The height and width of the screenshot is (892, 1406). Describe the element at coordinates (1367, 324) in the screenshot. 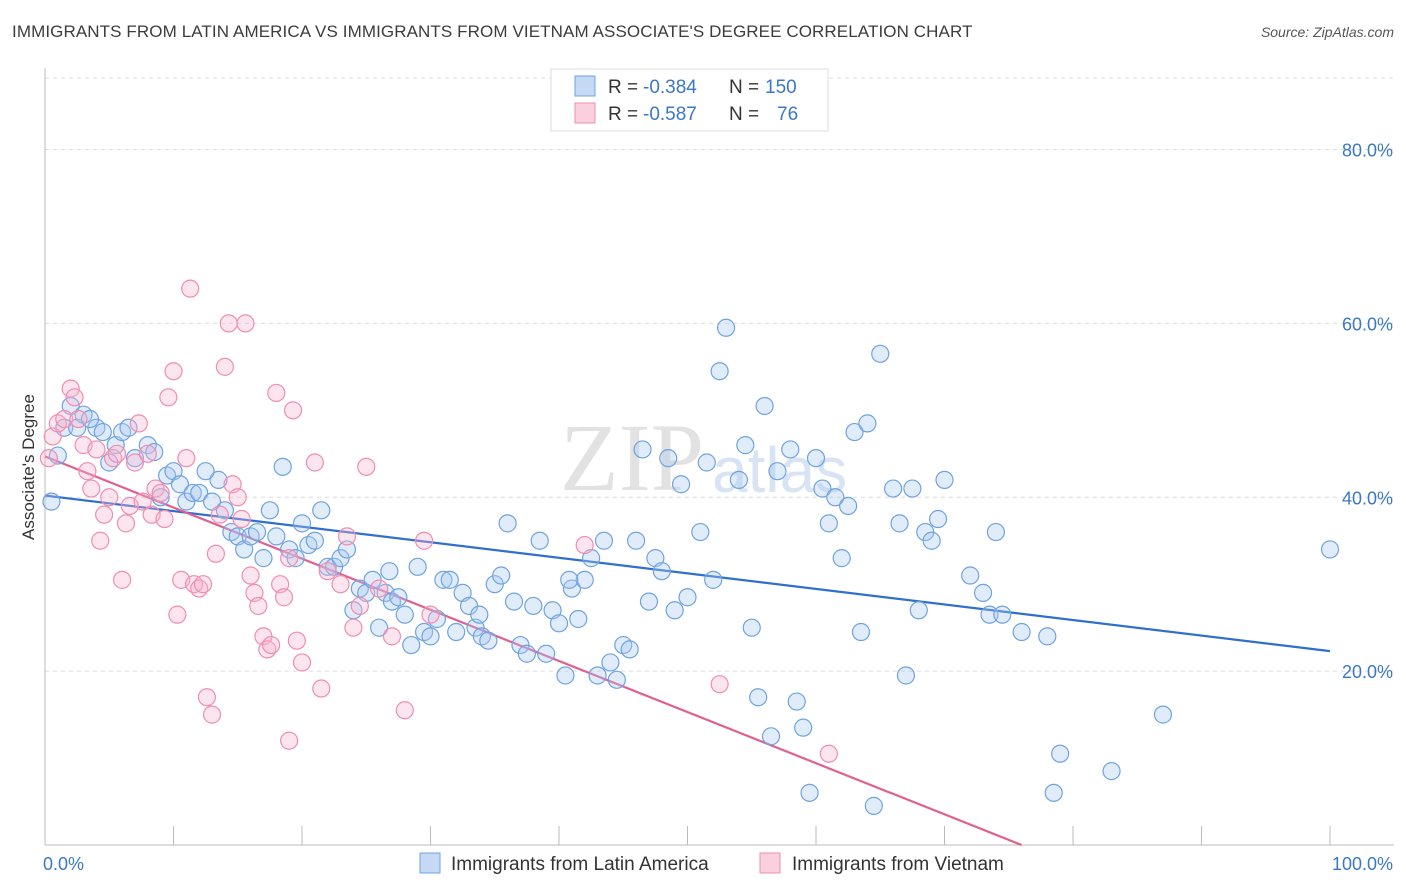

I see `y-tick-label: 60.0%` at that location.